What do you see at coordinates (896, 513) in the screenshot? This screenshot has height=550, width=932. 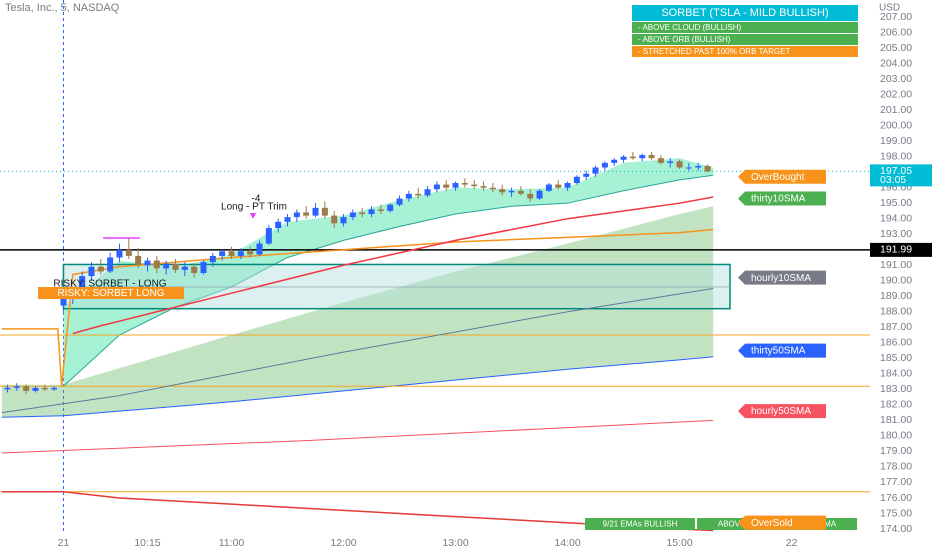 I see `y-tick-label: 175.00` at bounding box center [896, 513].